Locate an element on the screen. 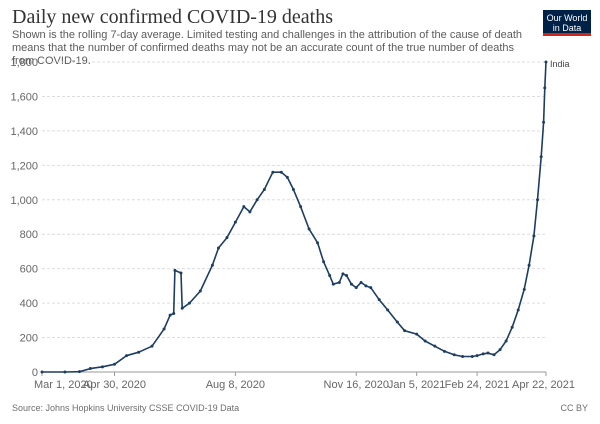 The height and width of the screenshot is (424, 600). x-tick-label: Apr 30, 2020 is located at coordinates (114, 385).